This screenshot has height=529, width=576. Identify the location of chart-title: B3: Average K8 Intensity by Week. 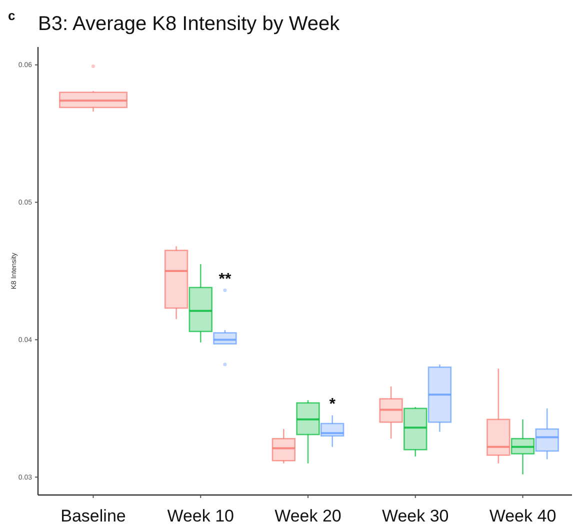
(189, 24).